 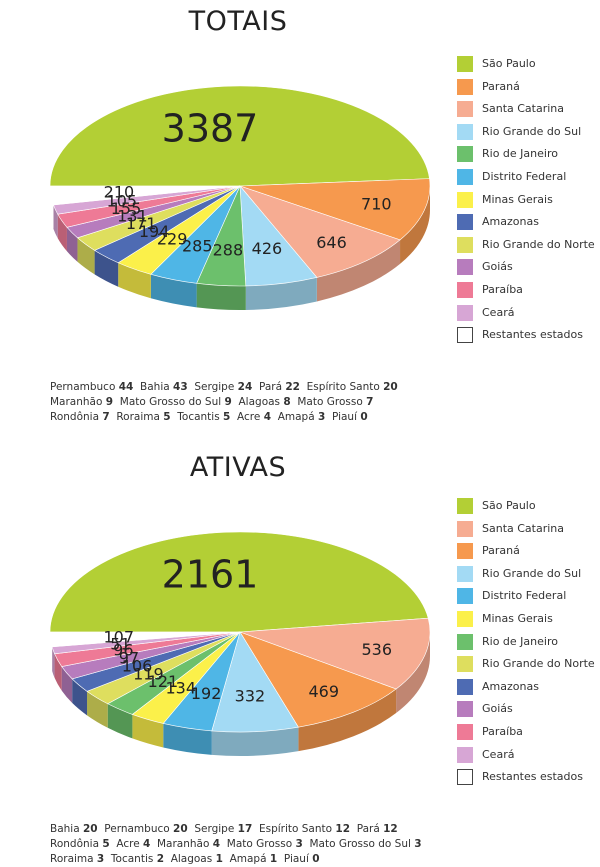 I want to click on data-label-paraiba: 155, so click(x=126, y=208).